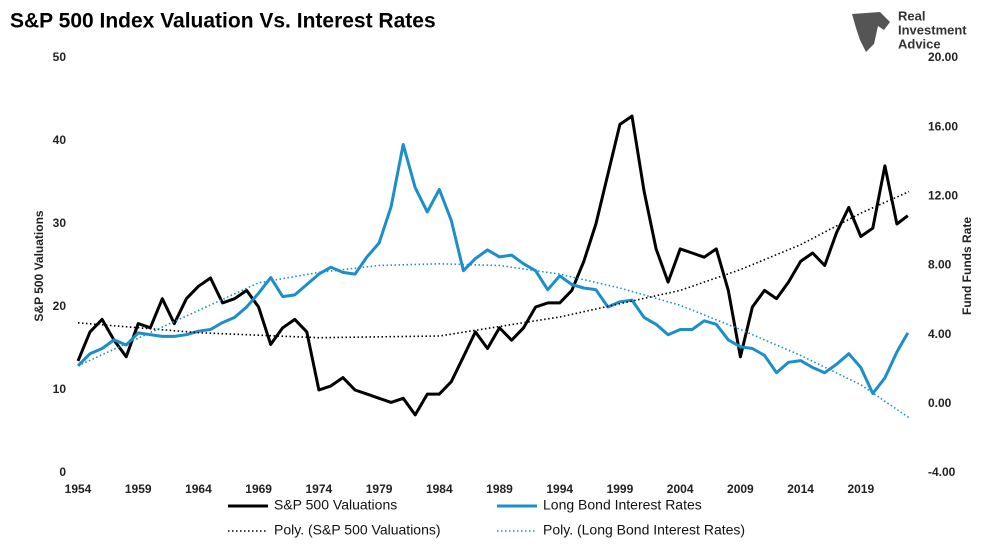 The image size is (1003, 557). What do you see at coordinates (940, 403) in the screenshot?
I see `y2-tick-label: 0.00` at bounding box center [940, 403].